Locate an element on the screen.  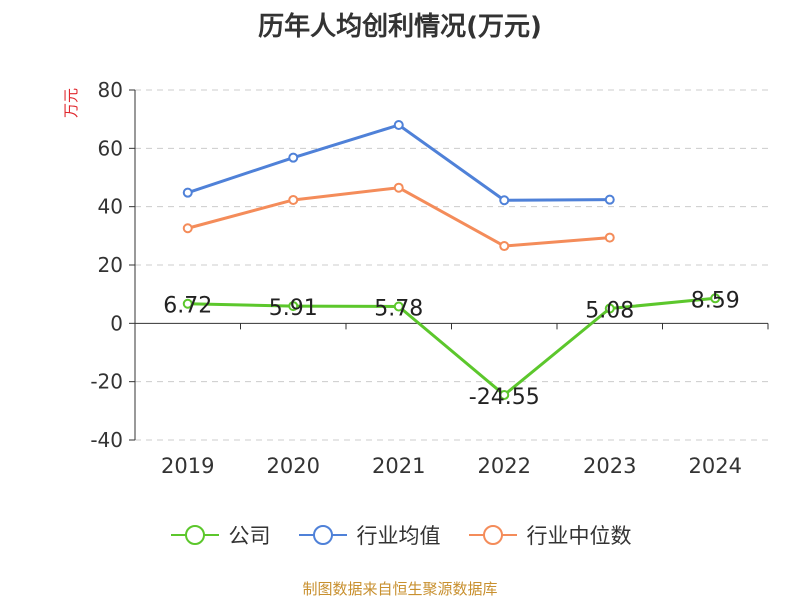
legend: 公司 行业均值 行业中位数 is located at coordinates (400, 535).